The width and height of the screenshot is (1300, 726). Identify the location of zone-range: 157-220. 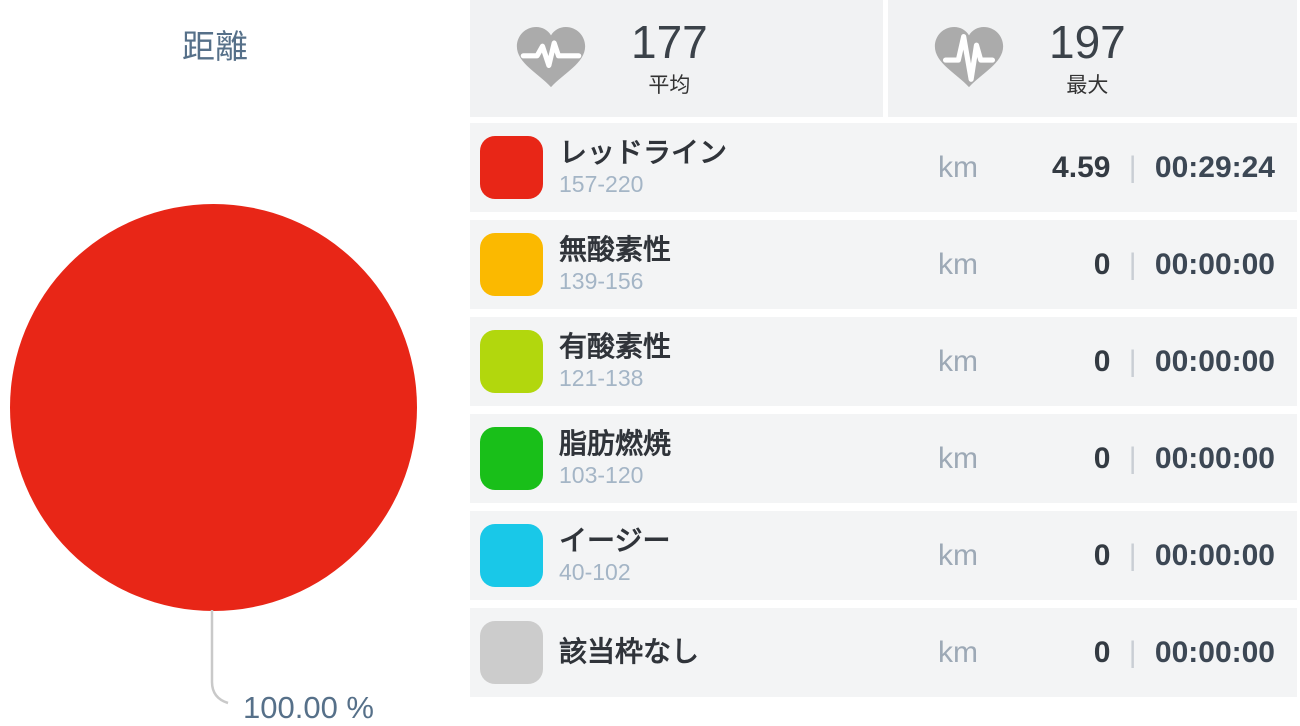
(601, 184).